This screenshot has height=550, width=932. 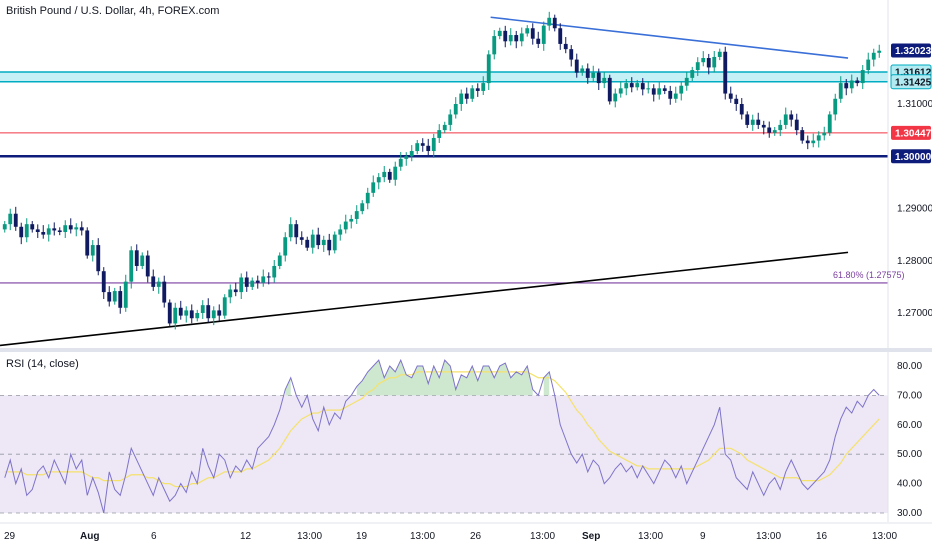 I want to click on time-tick-label: 19, so click(x=362, y=536).